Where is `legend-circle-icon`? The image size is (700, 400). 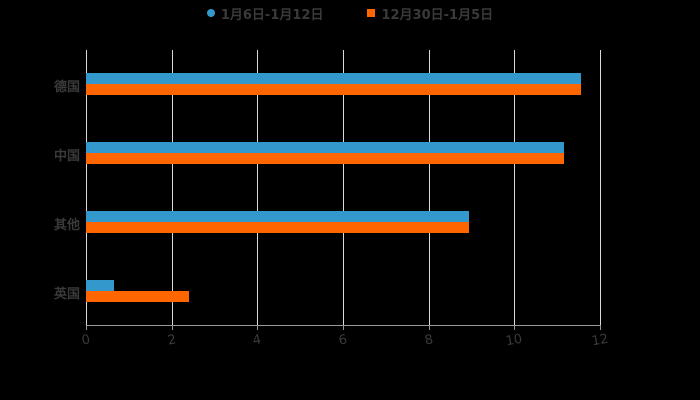
legend-circle-icon is located at coordinates (210, 13).